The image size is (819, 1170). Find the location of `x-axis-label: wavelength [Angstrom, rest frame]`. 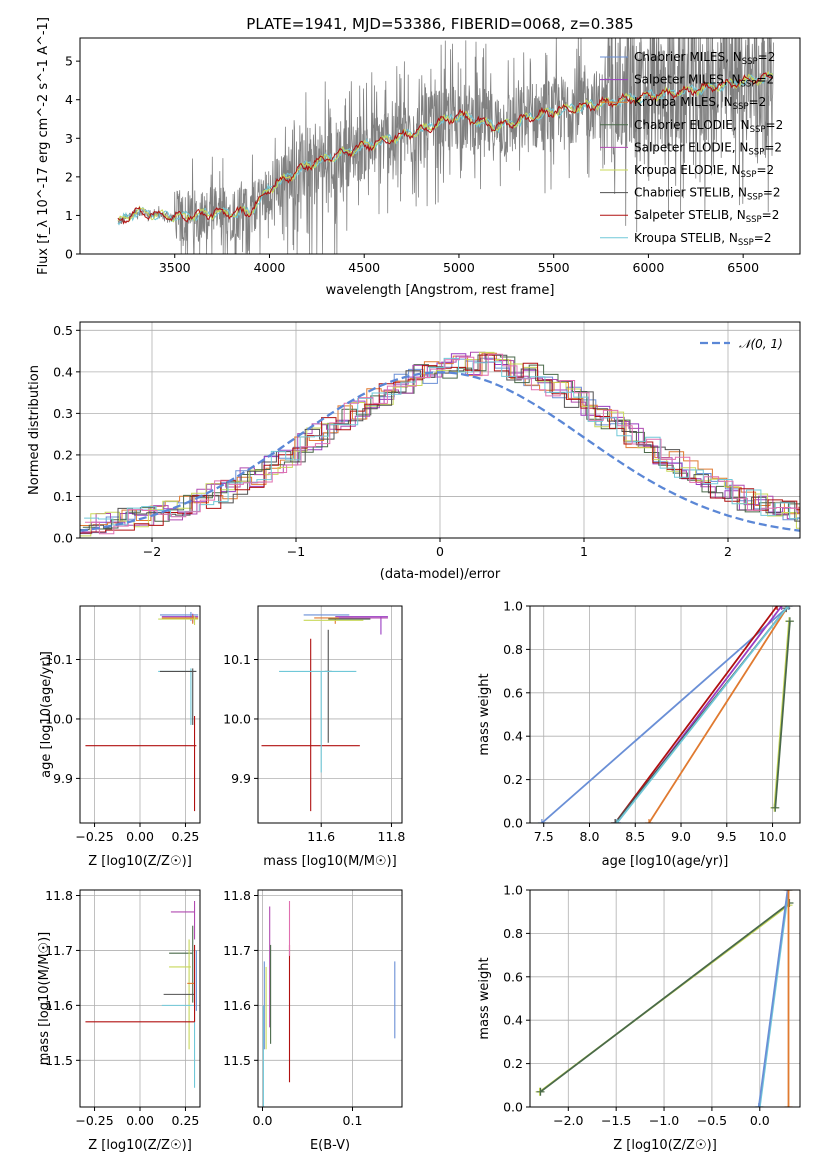

x-axis-label: wavelength [Angstrom, rest frame] is located at coordinates (440, 290).